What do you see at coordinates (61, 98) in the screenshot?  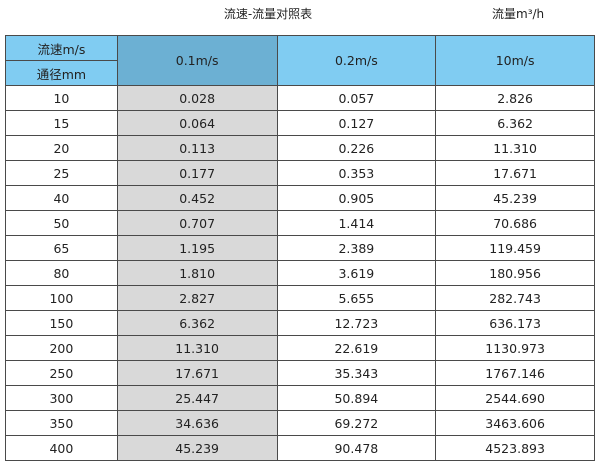 I see `diameter-cell: 10` at bounding box center [61, 98].